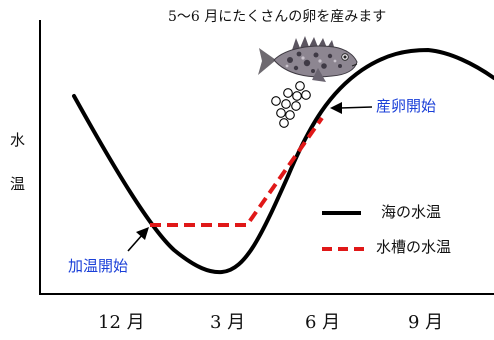 The image size is (494, 340). What do you see at coordinates (121, 322) in the screenshot?
I see `x-tick-label: 12 月` at bounding box center [121, 322].